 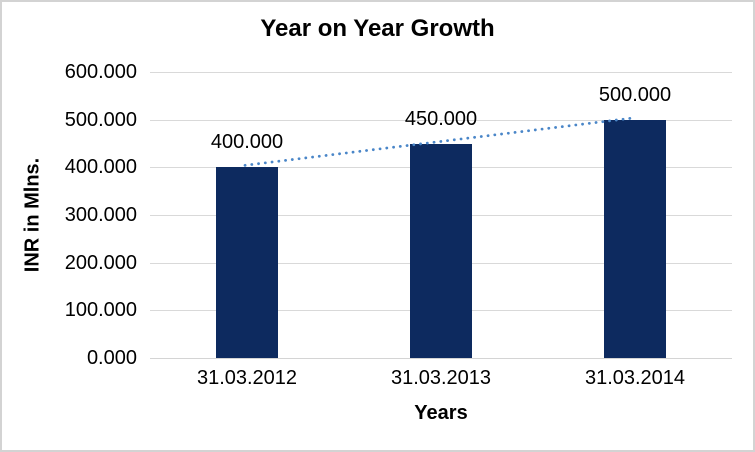 I want to click on y-axis-tick-label: 0.000, so click(x=111, y=358).